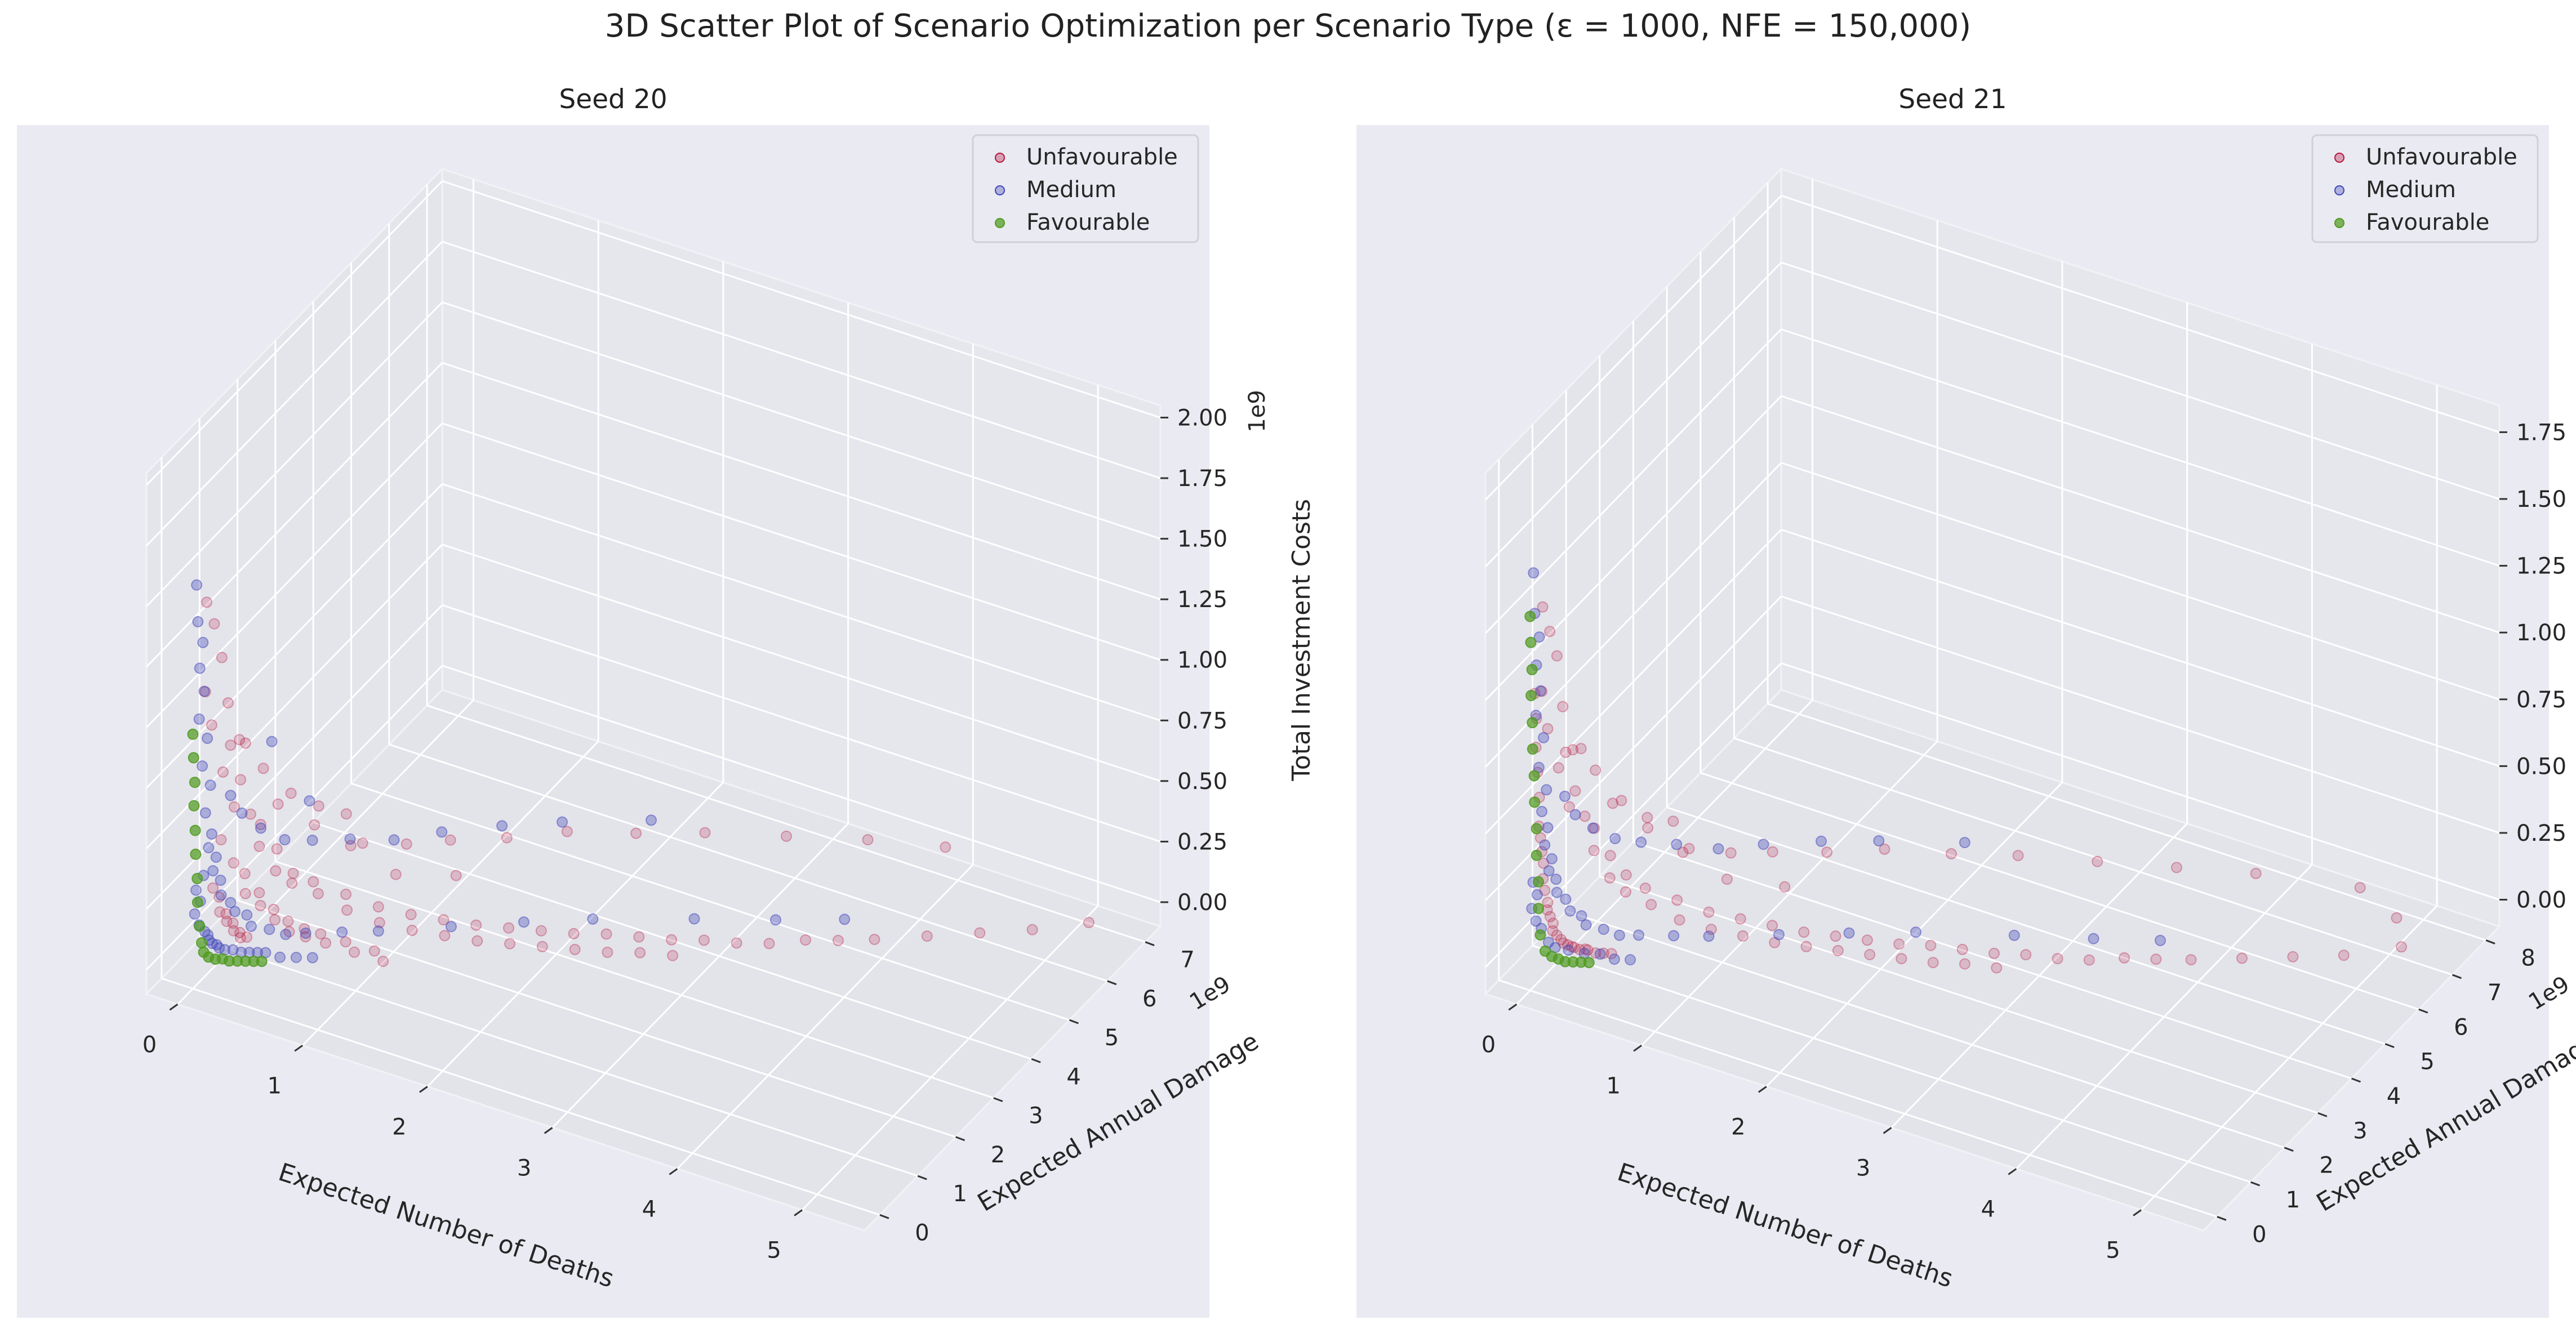 The image size is (2576, 1333). Describe the element at coordinates (150, 1045) in the screenshot. I see `x-tick-label: 0` at that location.